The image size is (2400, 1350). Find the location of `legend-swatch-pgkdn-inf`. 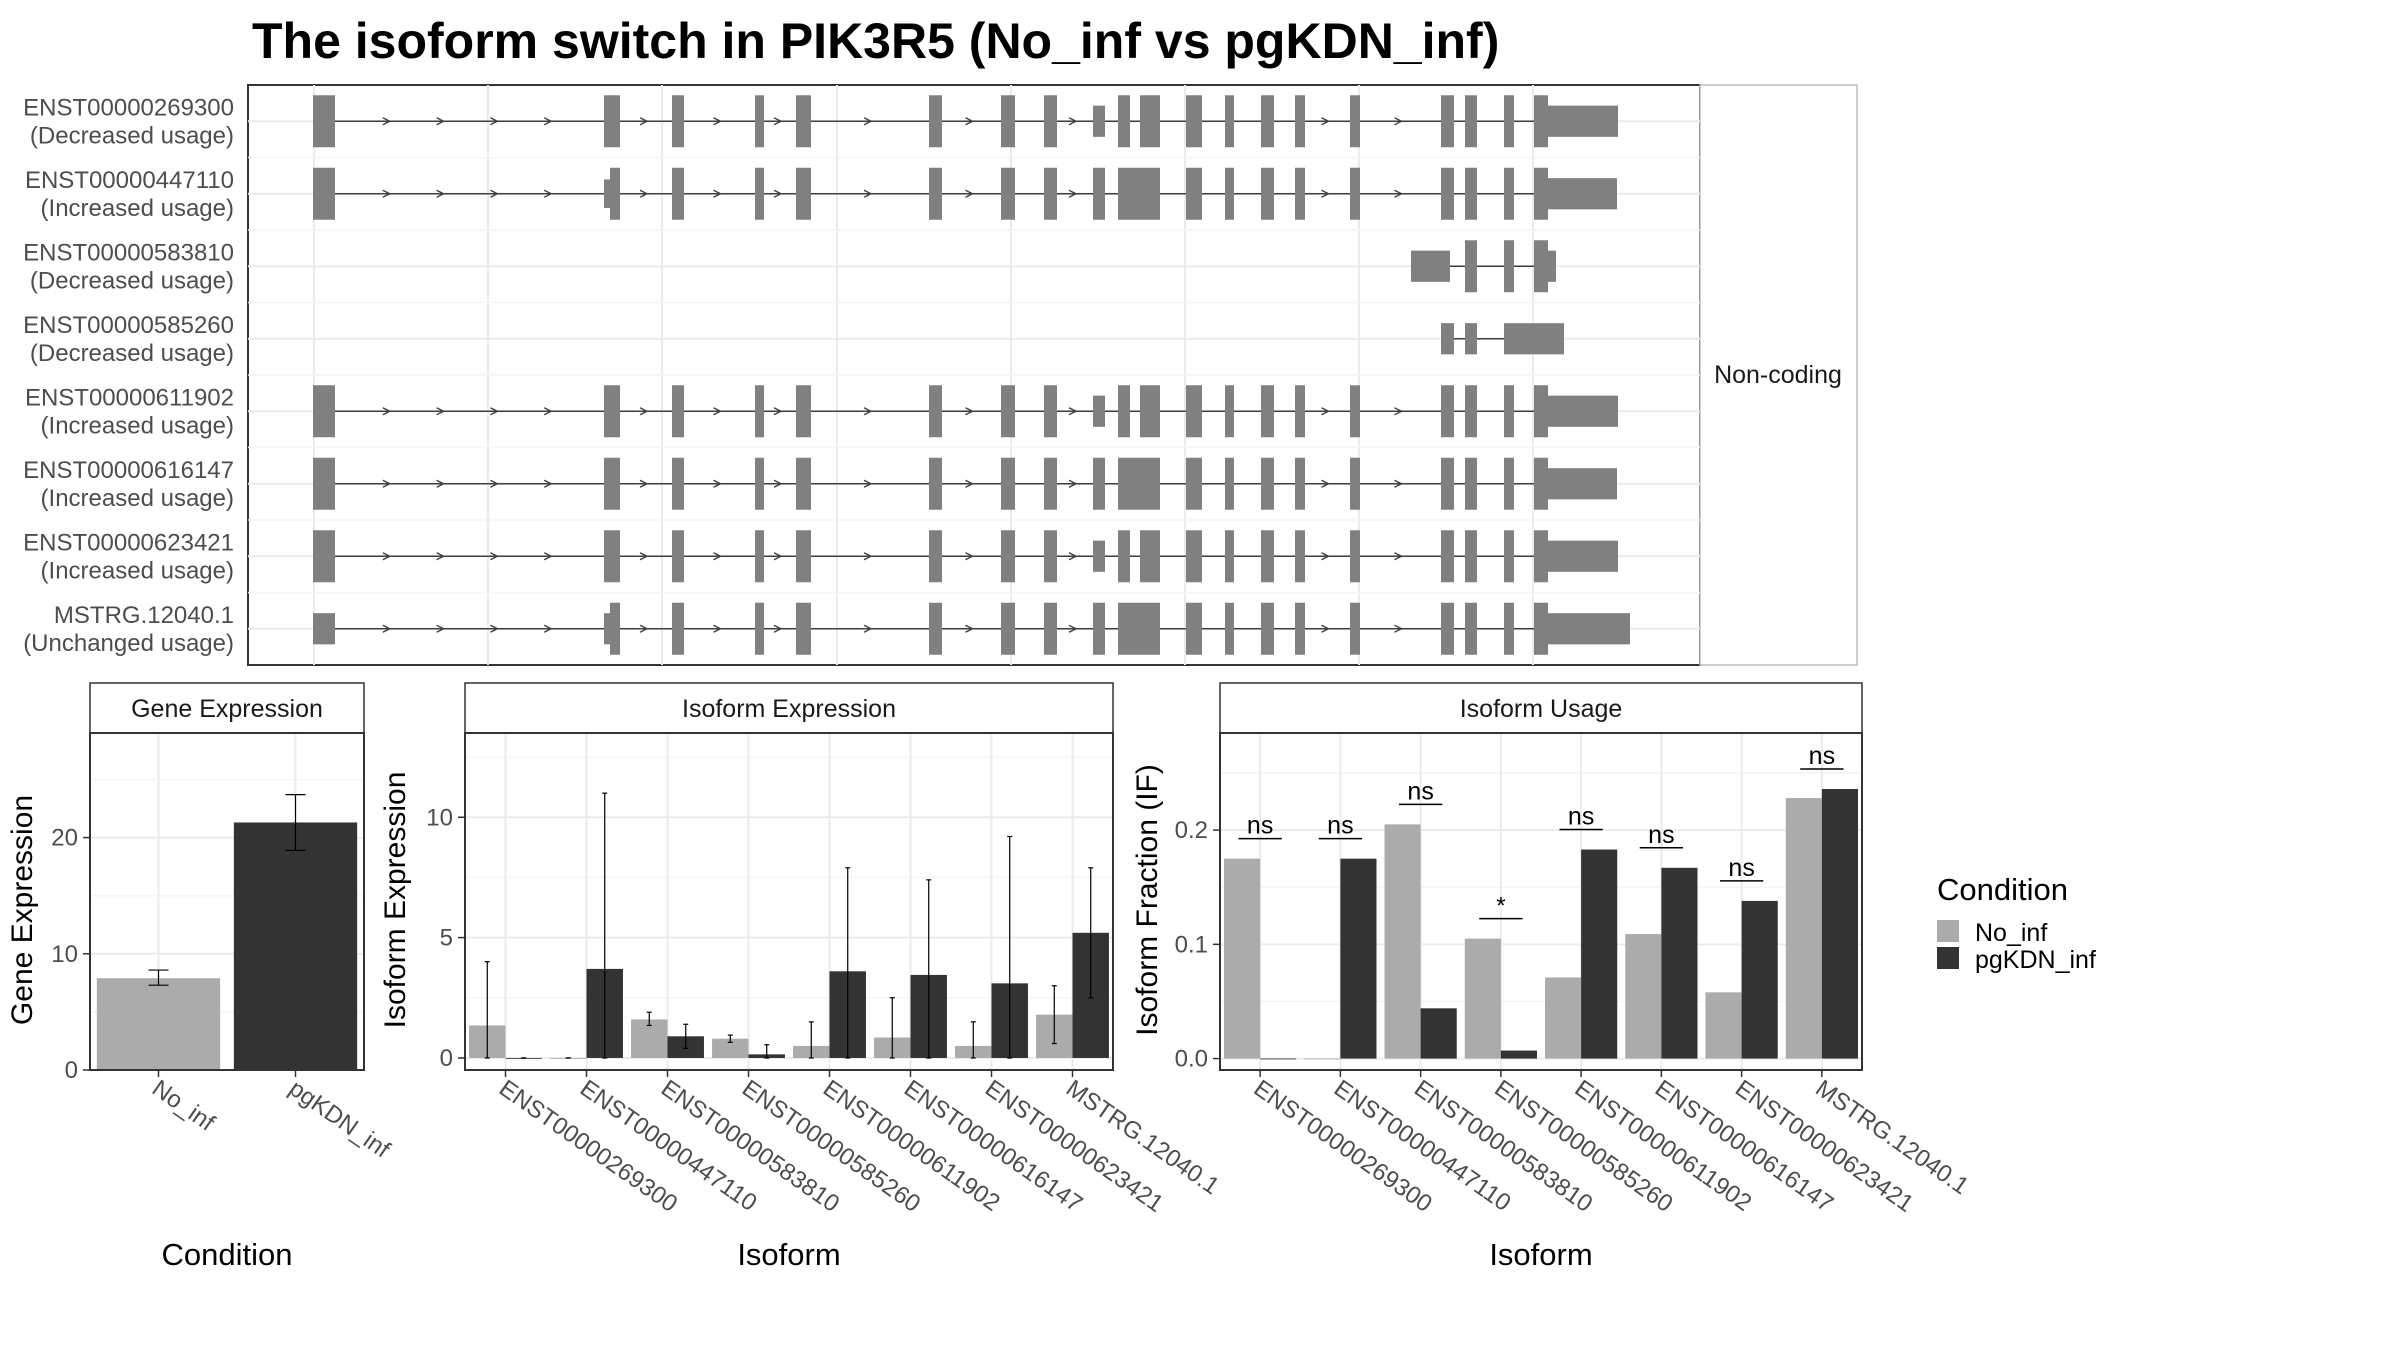

legend-swatch-pgkdn-inf is located at coordinates (1948, 958).